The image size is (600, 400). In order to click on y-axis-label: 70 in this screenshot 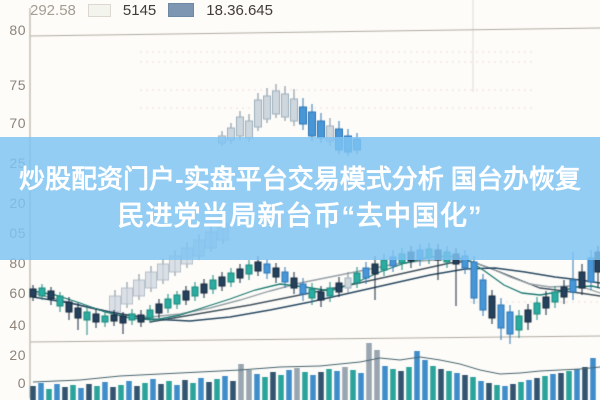, I will do `click(17, 123)`.